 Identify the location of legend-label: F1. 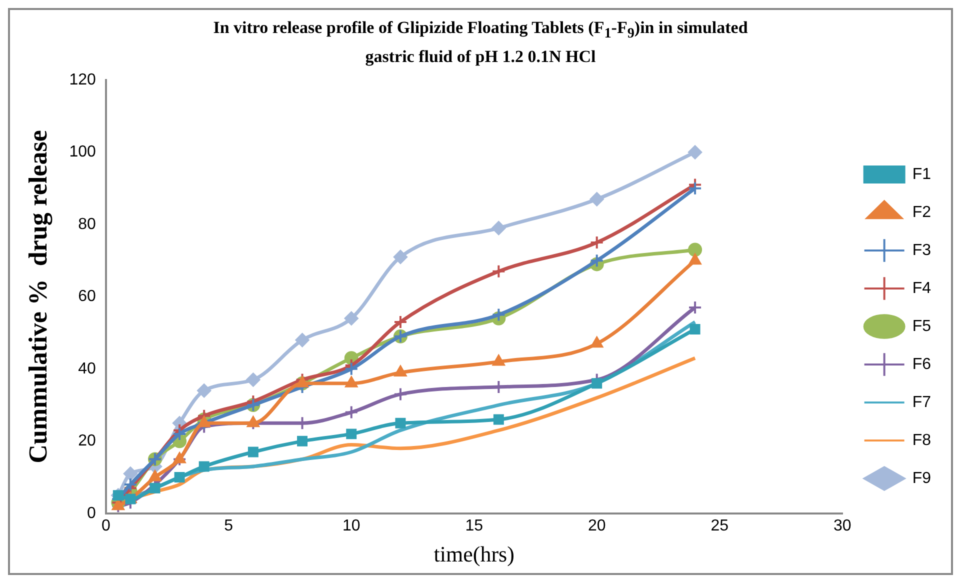
(922, 174).